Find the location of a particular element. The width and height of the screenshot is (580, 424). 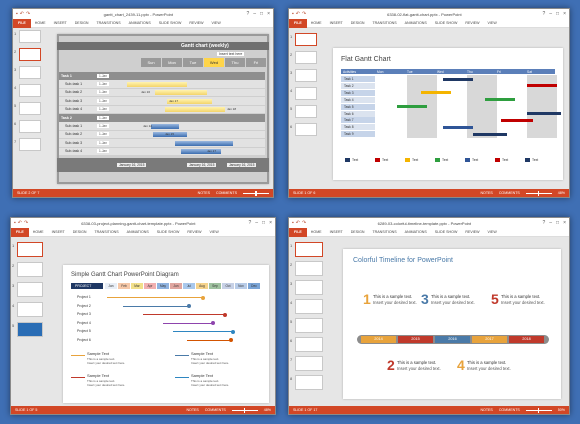

zoom-level: 48% is located at coordinates (267, 410).